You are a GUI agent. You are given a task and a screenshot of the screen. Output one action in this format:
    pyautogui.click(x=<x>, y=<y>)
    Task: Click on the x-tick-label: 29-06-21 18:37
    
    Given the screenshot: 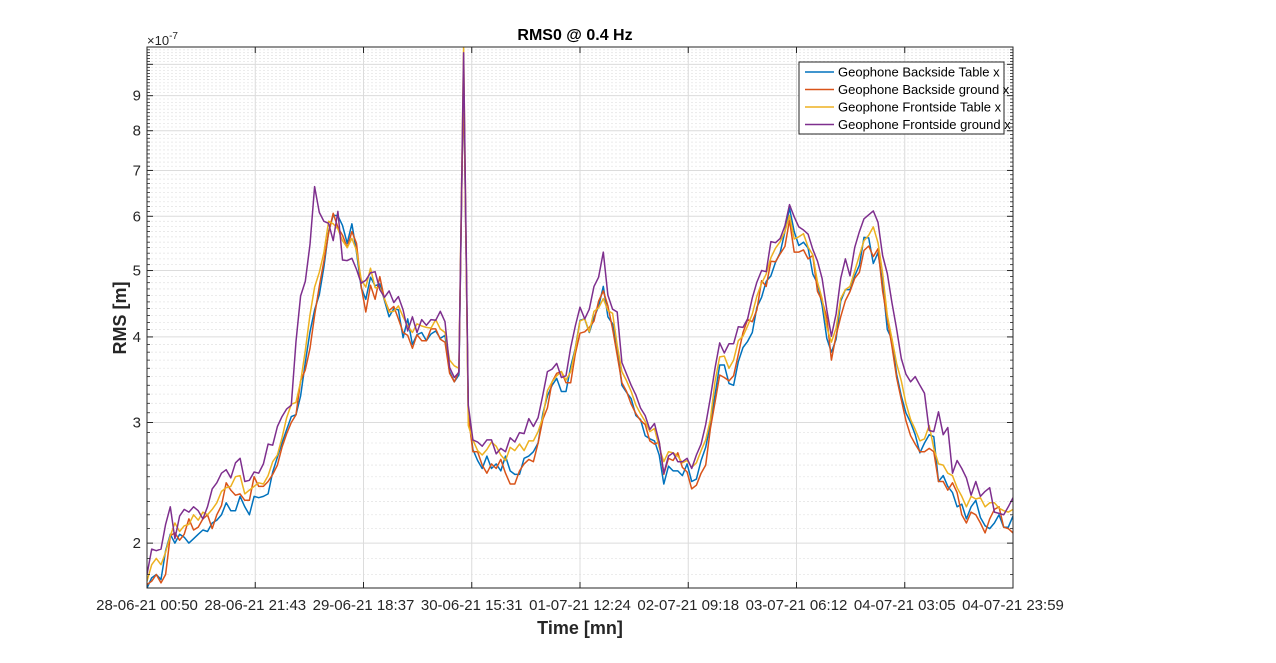 What is the action you would take?
    pyautogui.click(x=364, y=605)
    